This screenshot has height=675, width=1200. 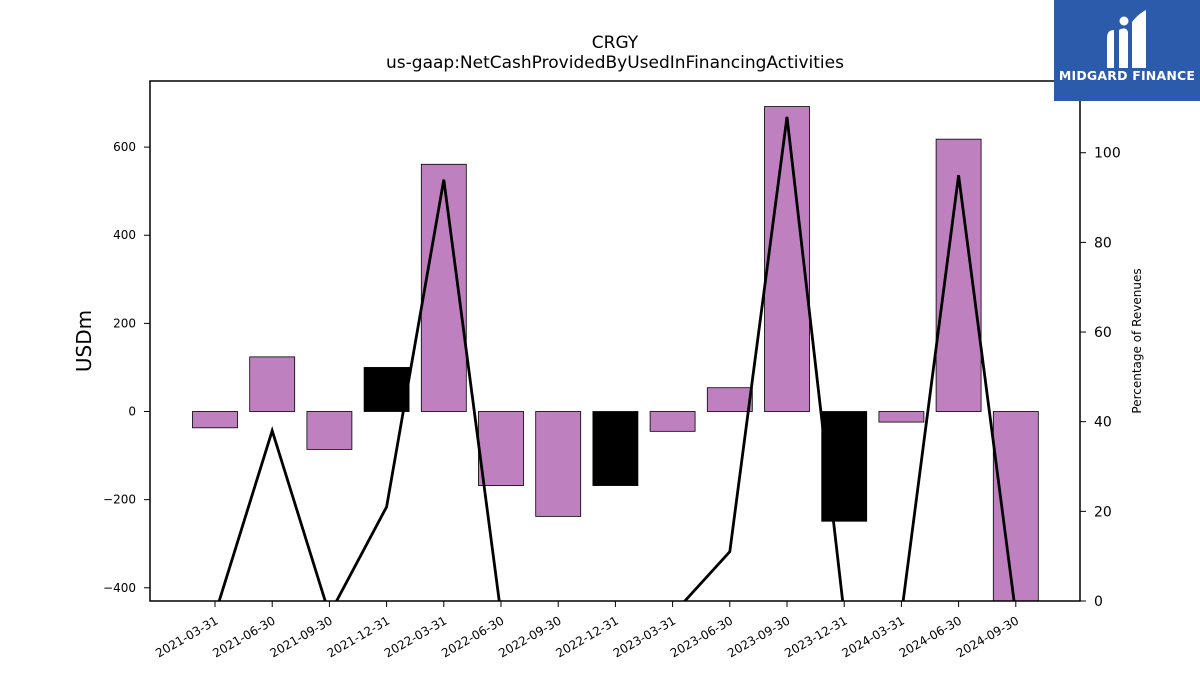 What do you see at coordinates (119, 500) in the screenshot?
I see `y-tick-label: −200` at bounding box center [119, 500].